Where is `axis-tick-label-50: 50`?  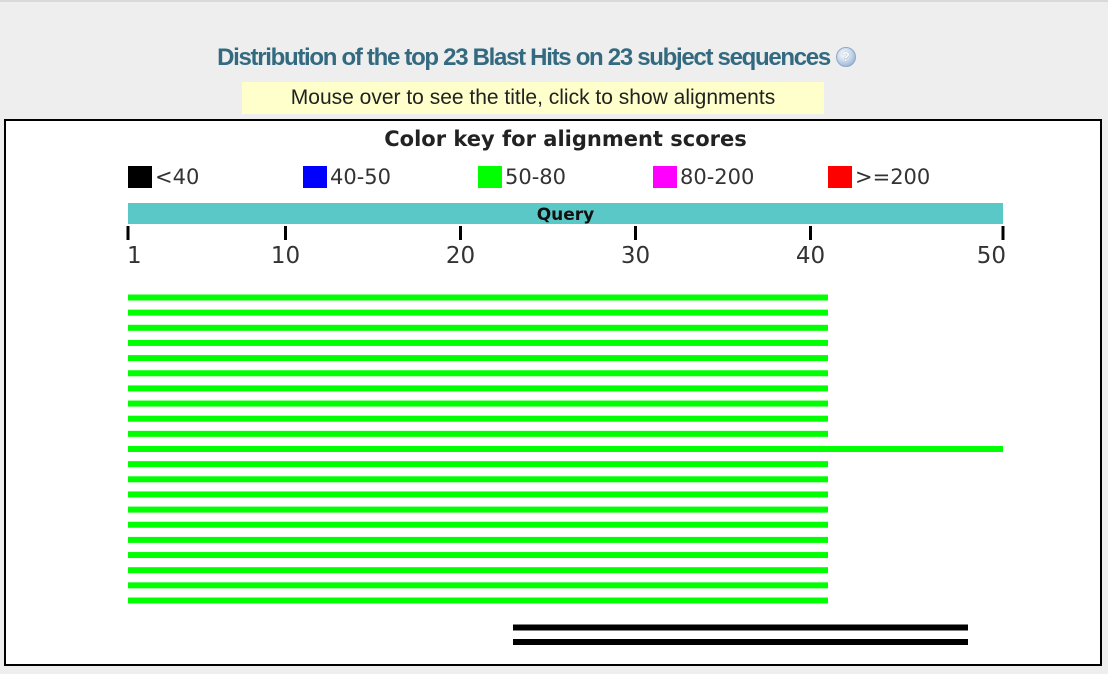
axis-tick-label-50: 50 is located at coordinates (991, 256).